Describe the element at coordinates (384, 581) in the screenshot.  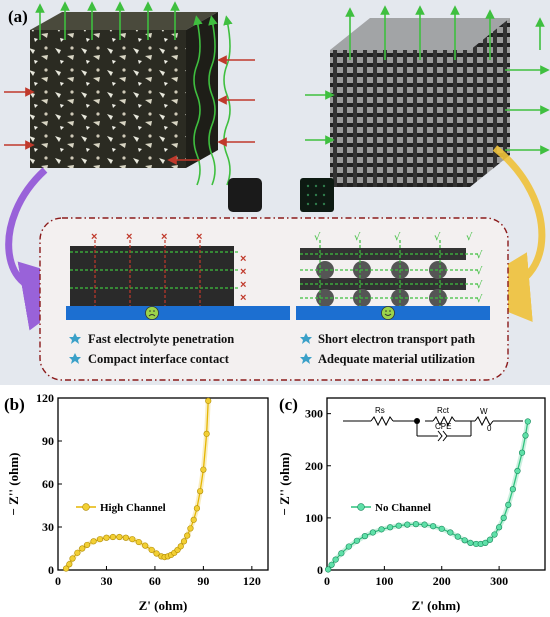
I see `x-tick-label: 100` at that location.